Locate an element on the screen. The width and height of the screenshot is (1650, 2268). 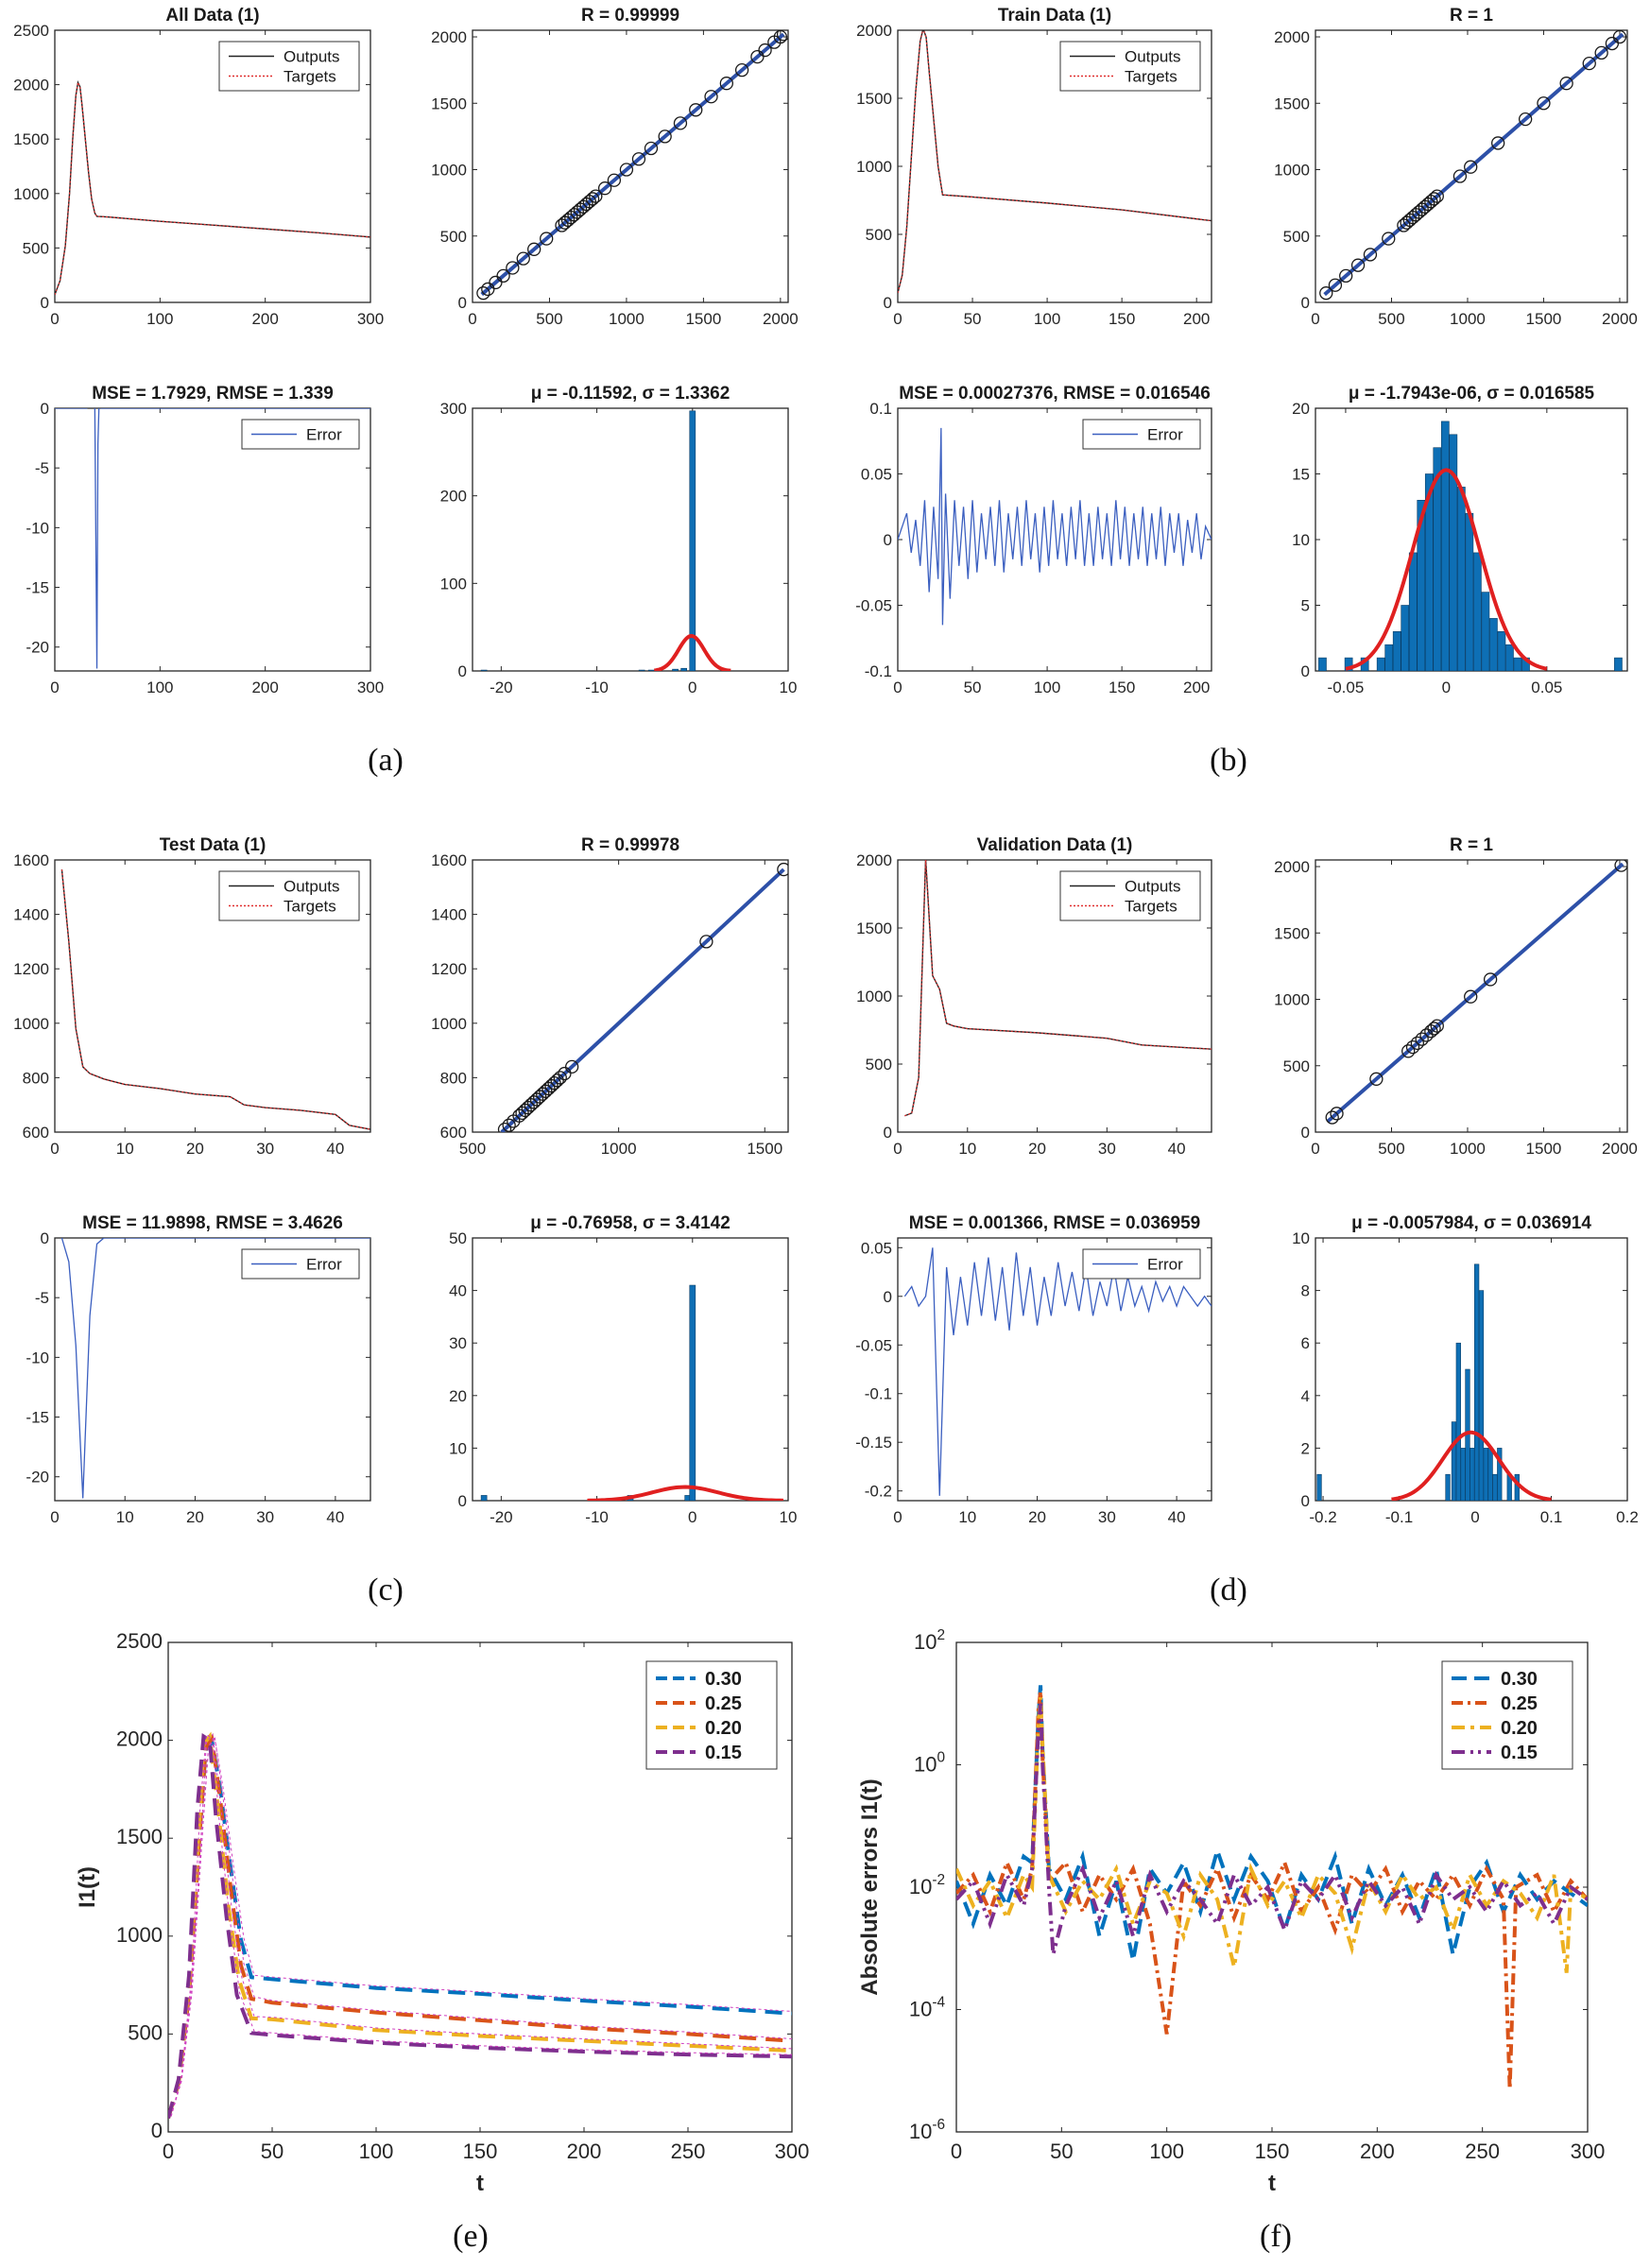
x-tick-label: 30 is located at coordinates (265, 1149).